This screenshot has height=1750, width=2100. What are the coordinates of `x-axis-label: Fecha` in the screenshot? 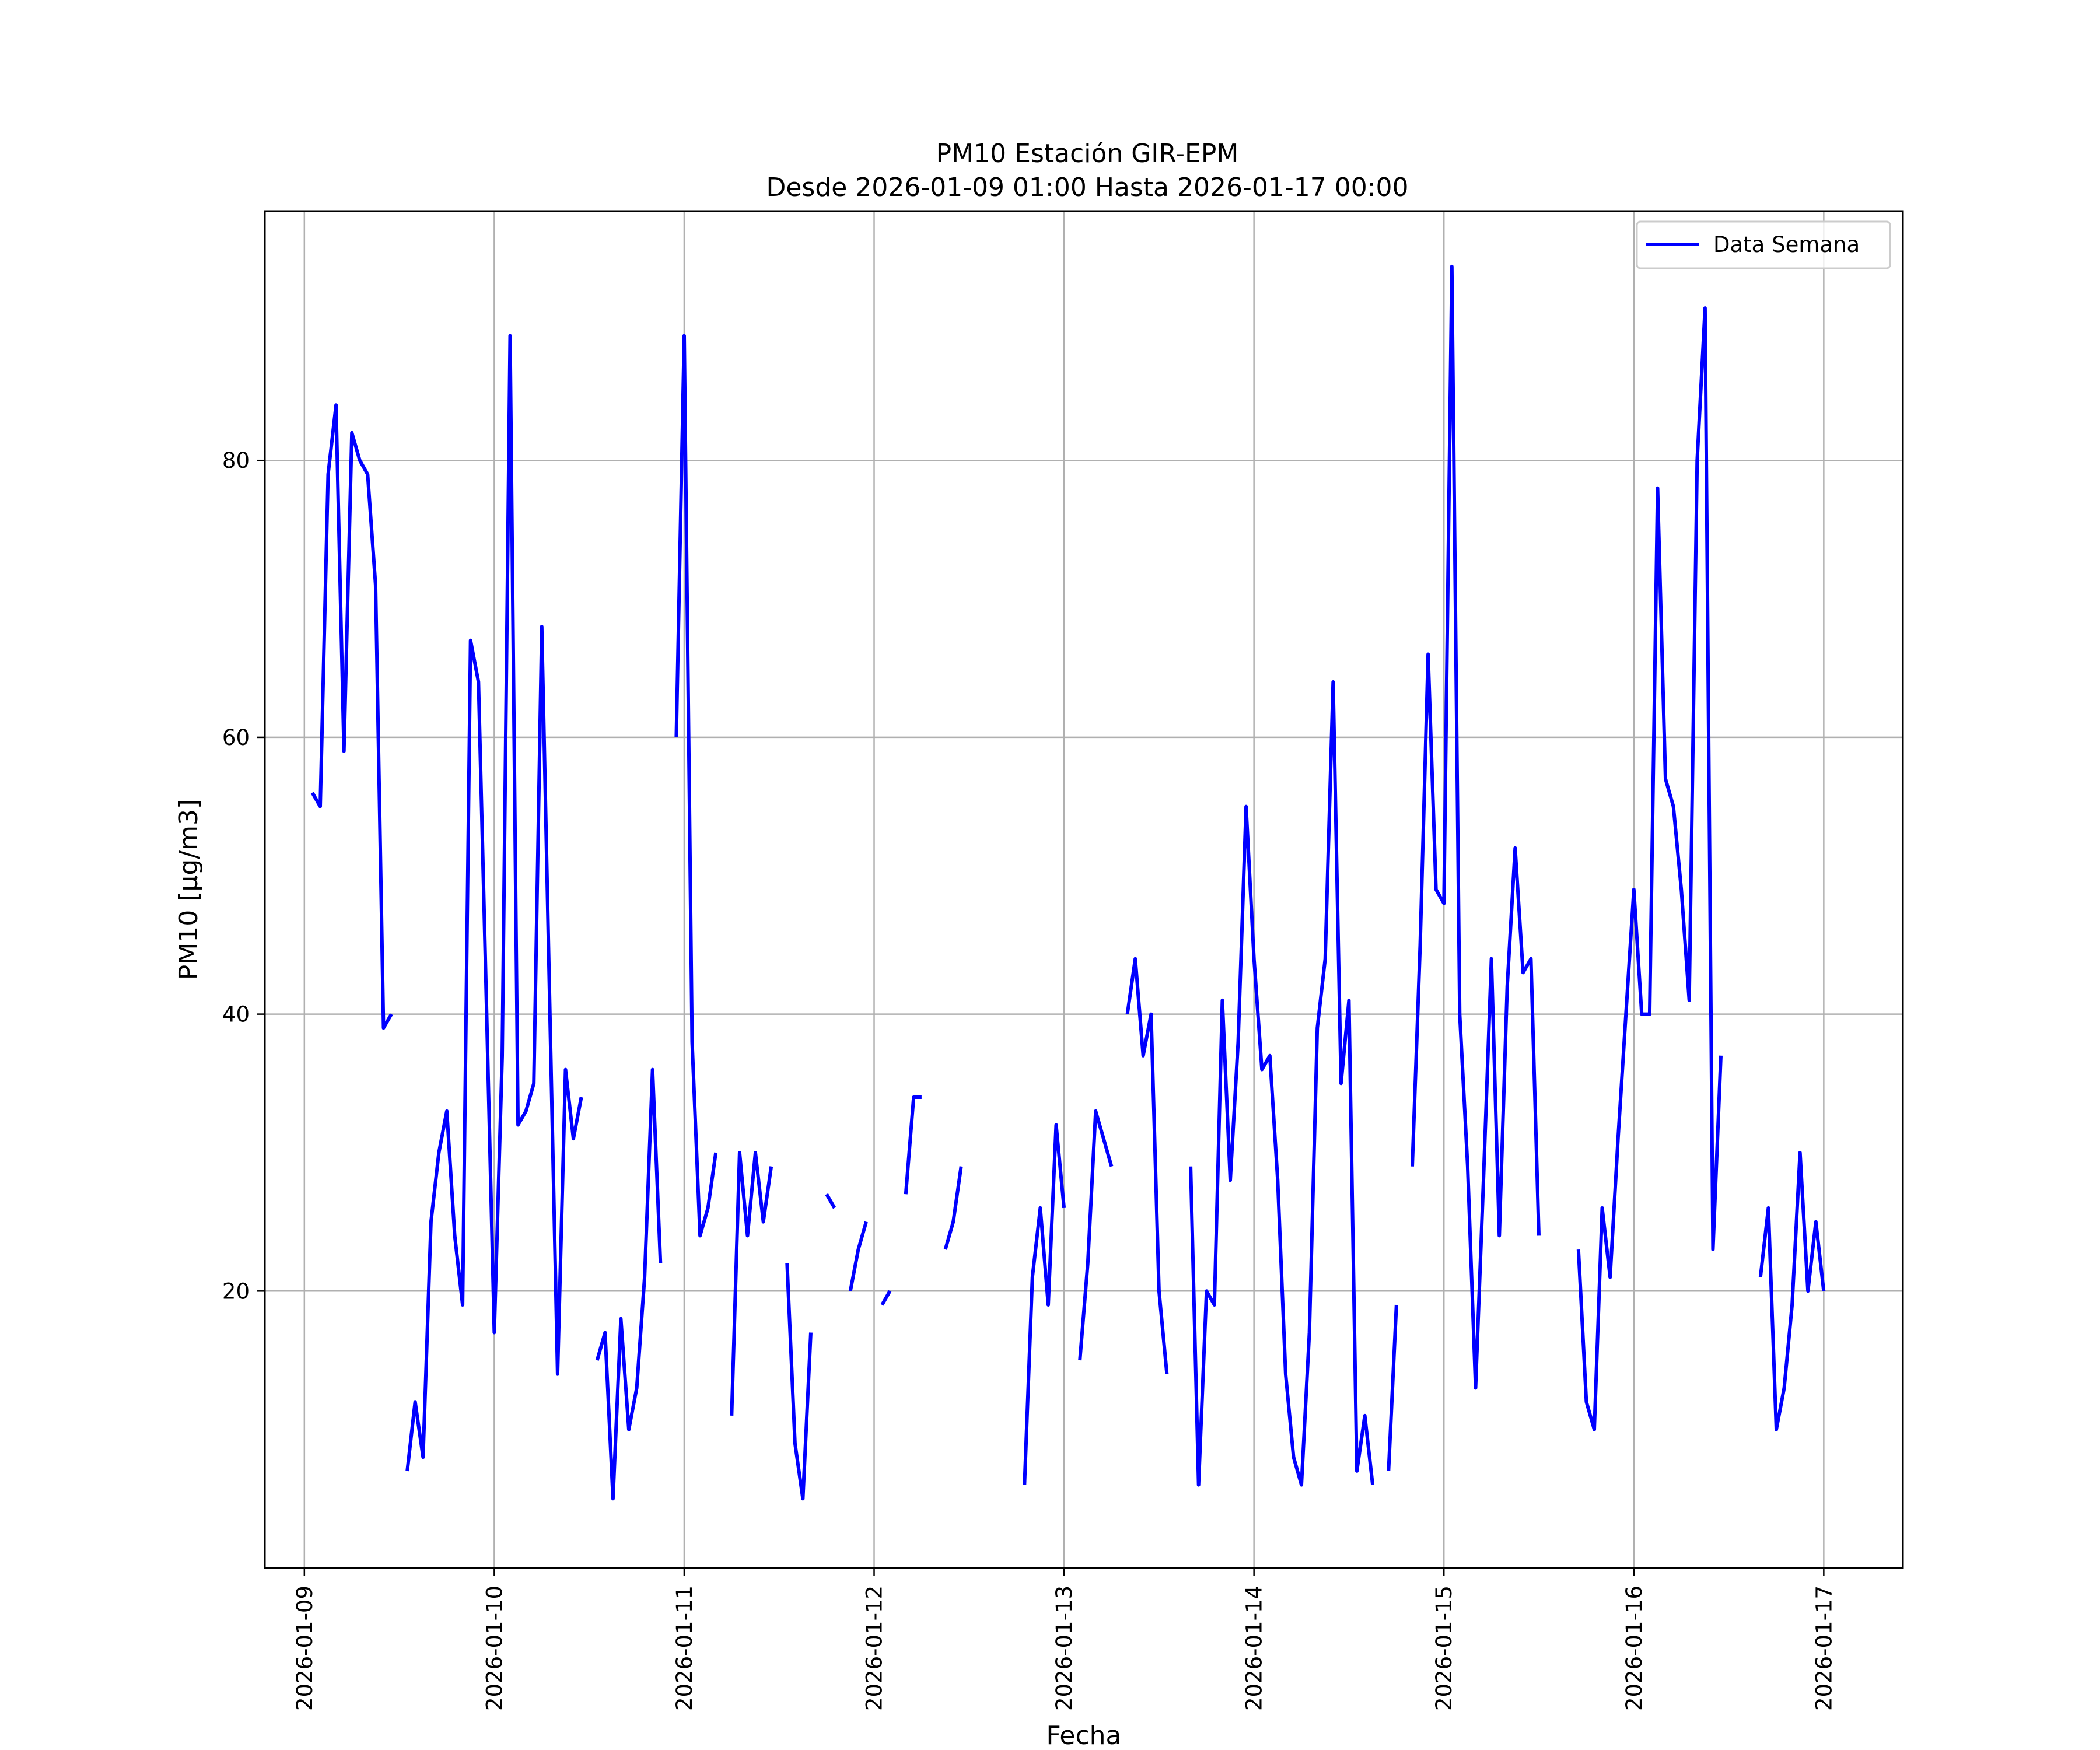 It's located at (1083, 1735).